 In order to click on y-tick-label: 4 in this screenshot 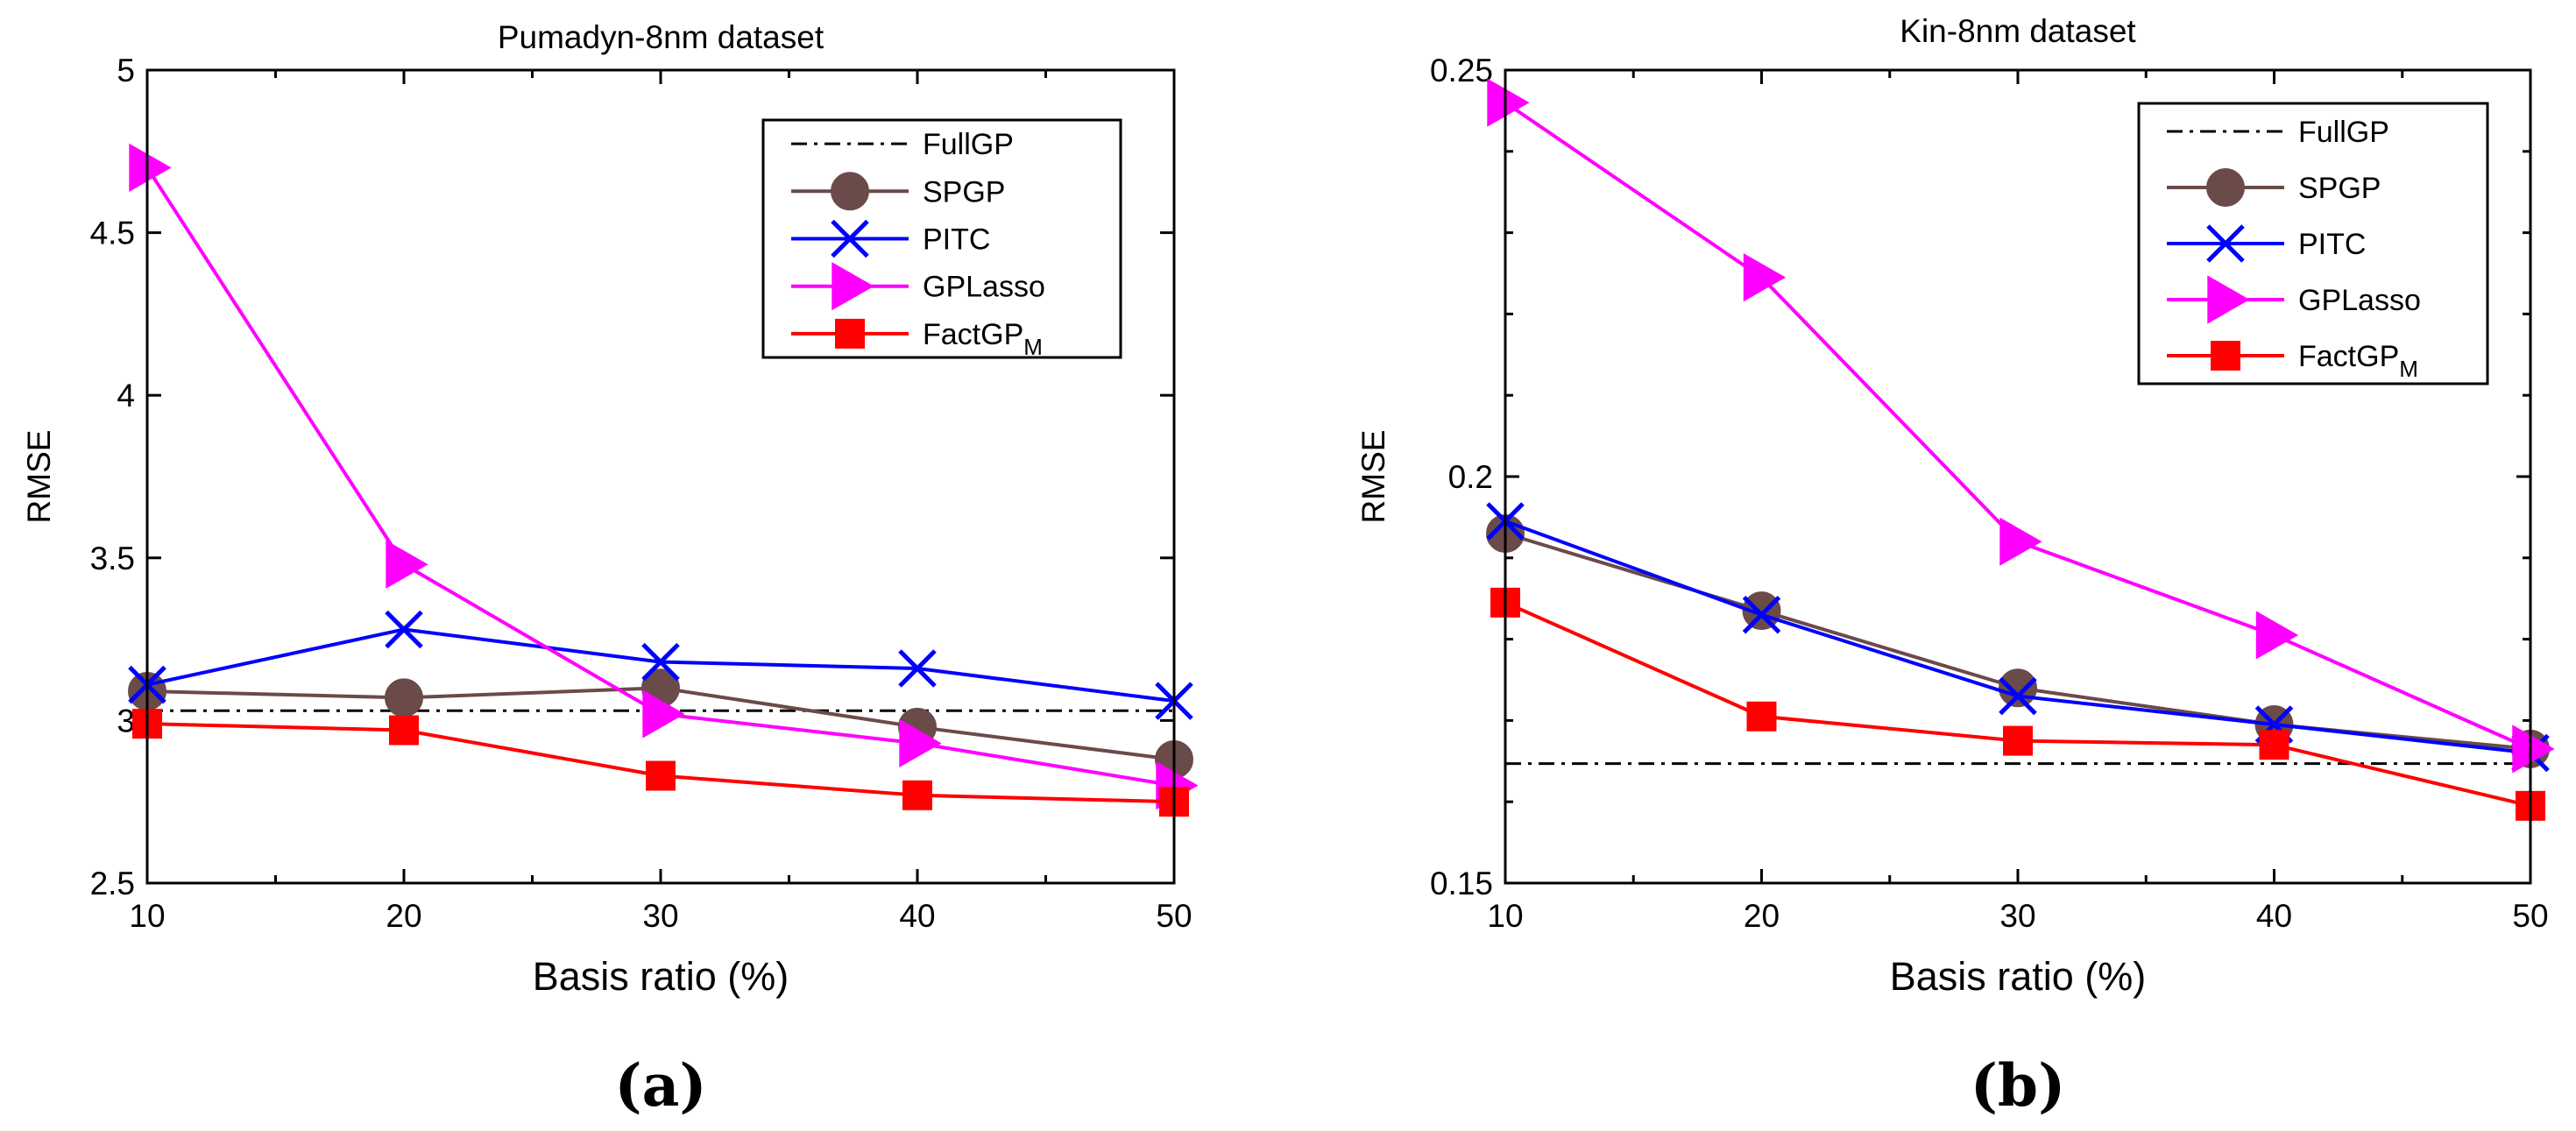, I will do `click(126, 396)`.